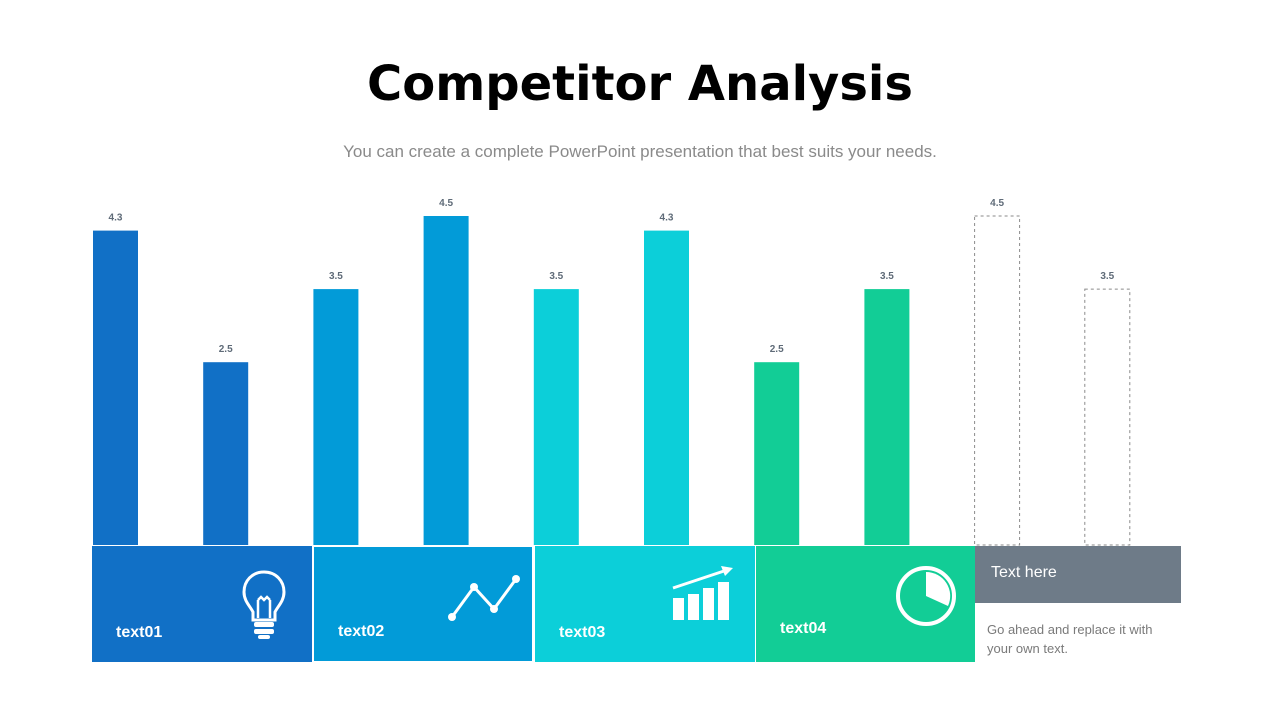  What do you see at coordinates (423, 604) in the screenshot?
I see `category-panel-2: text02` at bounding box center [423, 604].